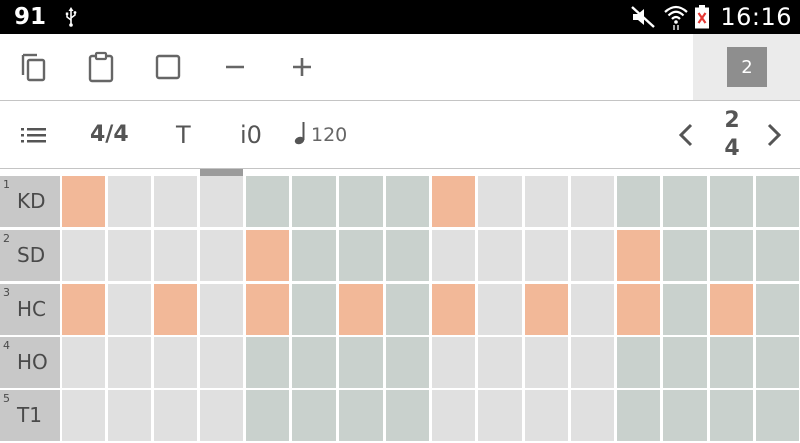 Image resolution: width=800 pixels, height=443 pixels. Describe the element at coordinates (686, 134) in the screenshot. I see `prev-page-button` at that location.